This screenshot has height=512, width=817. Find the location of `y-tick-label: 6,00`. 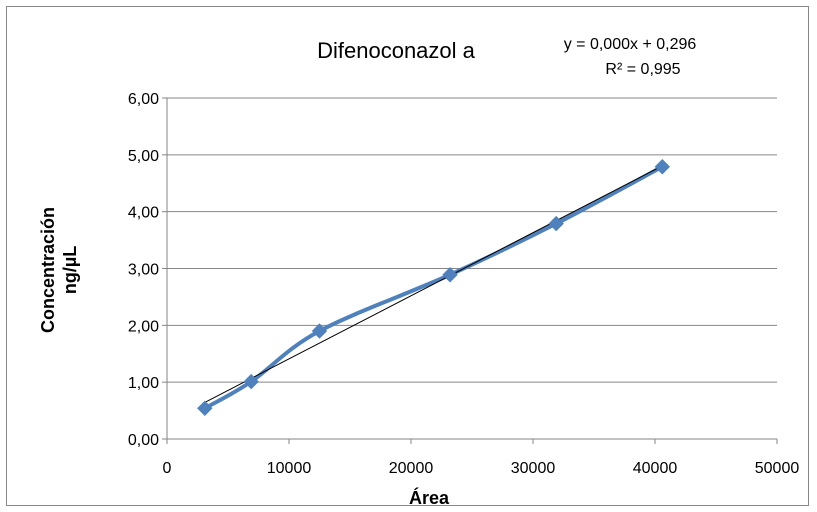

y-tick-label: 6,00 is located at coordinates (143, 99).